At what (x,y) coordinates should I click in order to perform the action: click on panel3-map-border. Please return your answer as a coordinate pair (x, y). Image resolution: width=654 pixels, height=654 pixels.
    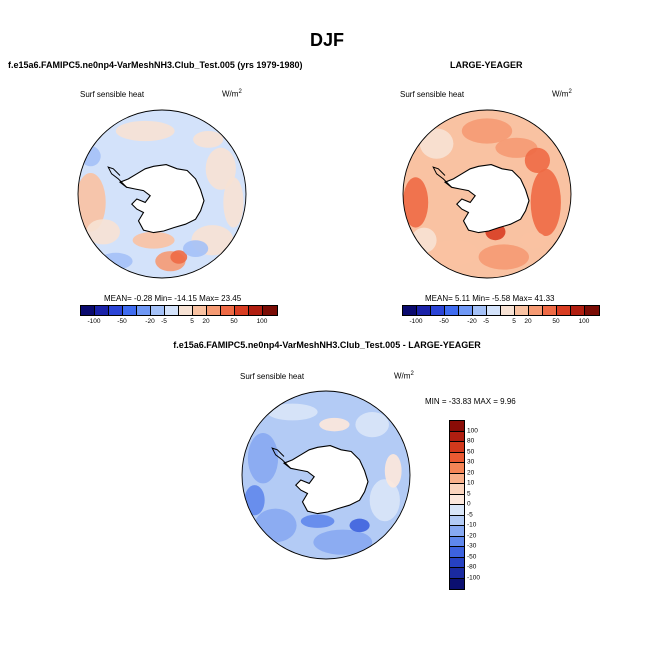
    Looking at the image, I should click on (326, 475).